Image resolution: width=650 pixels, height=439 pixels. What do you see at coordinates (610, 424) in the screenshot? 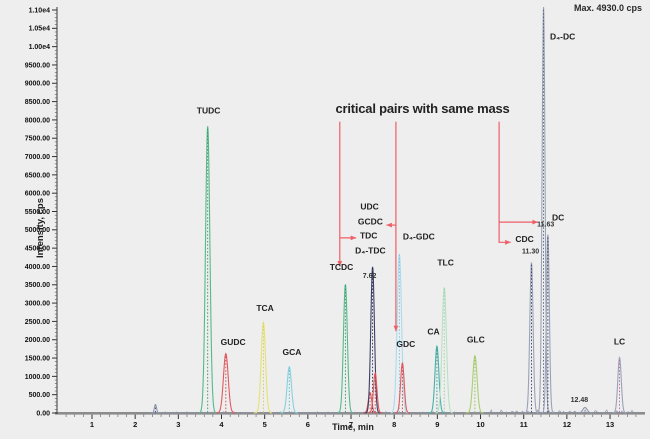
I see `x-tick-label: 13` at bounding box center [610, 424].